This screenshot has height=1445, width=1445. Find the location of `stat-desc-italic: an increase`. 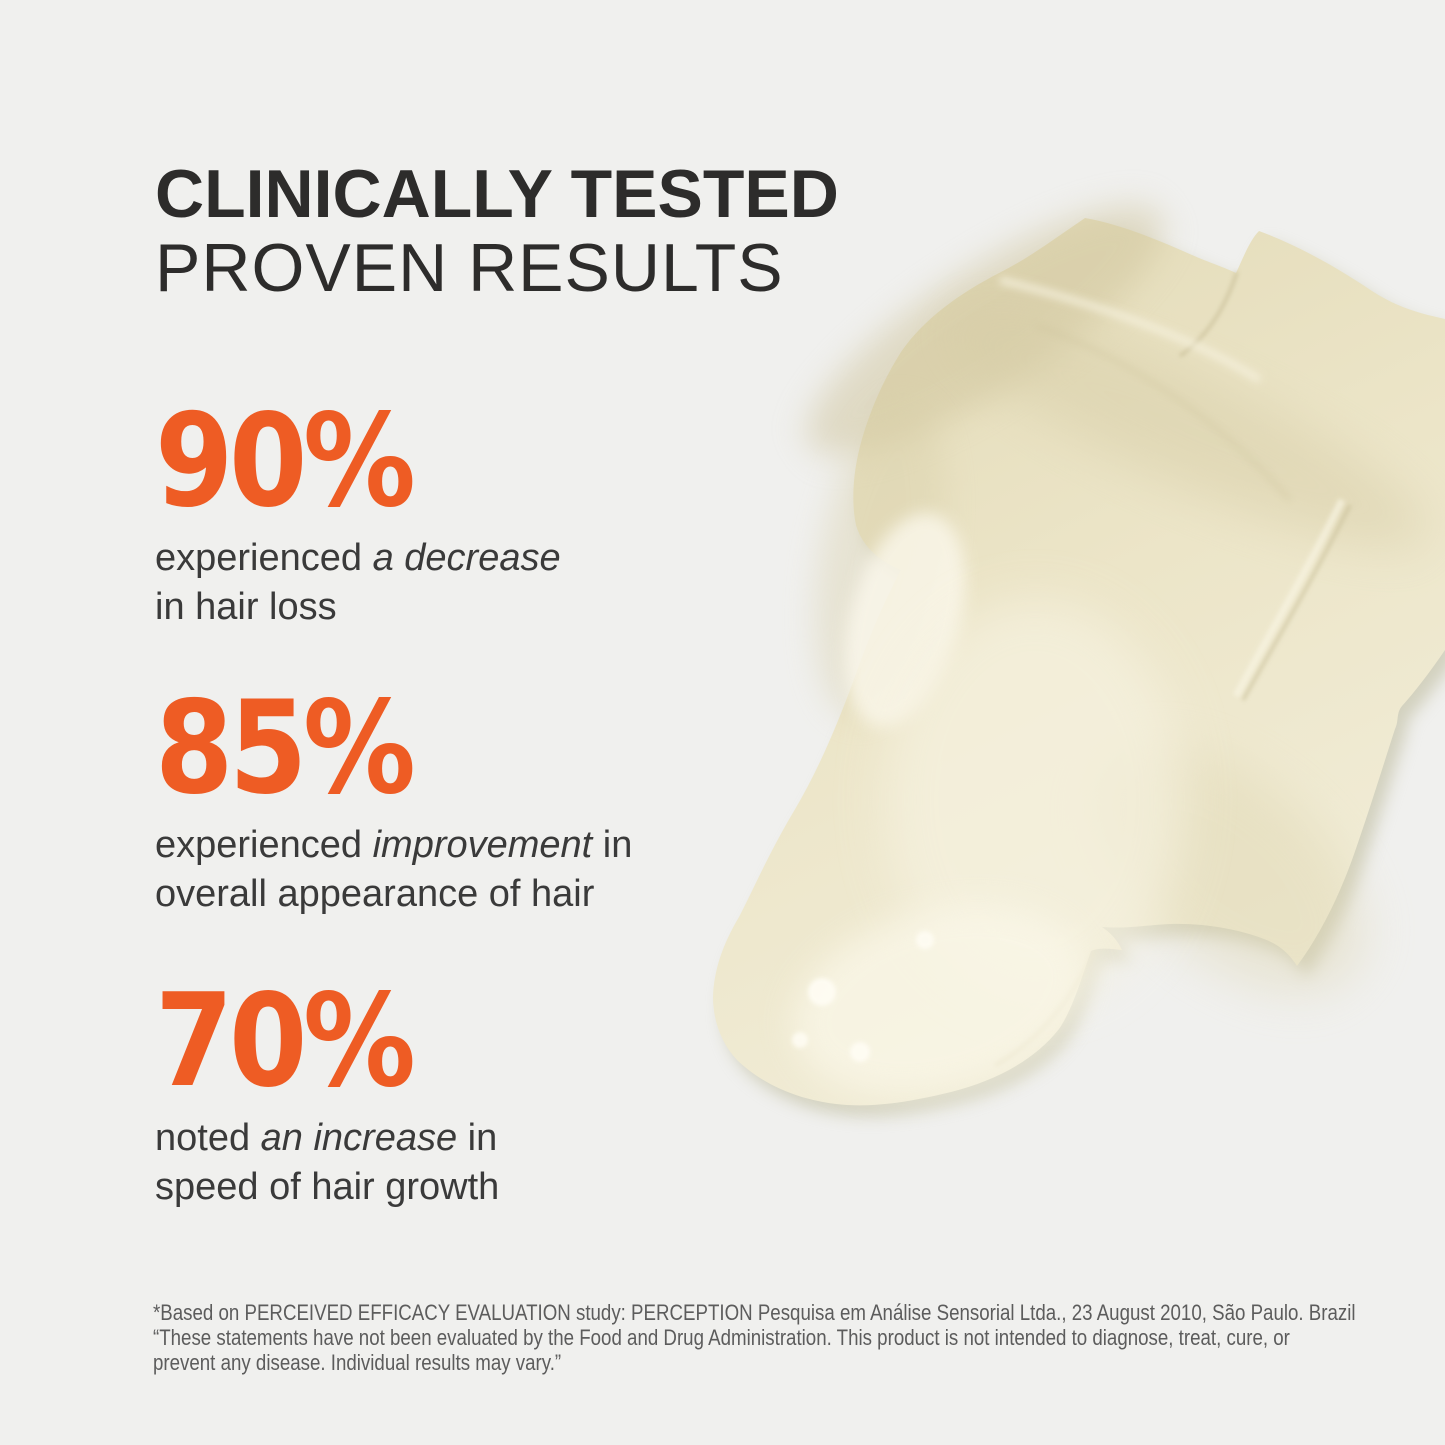

stat-desc-italic: an increase is located at coordinates (359, 1138).